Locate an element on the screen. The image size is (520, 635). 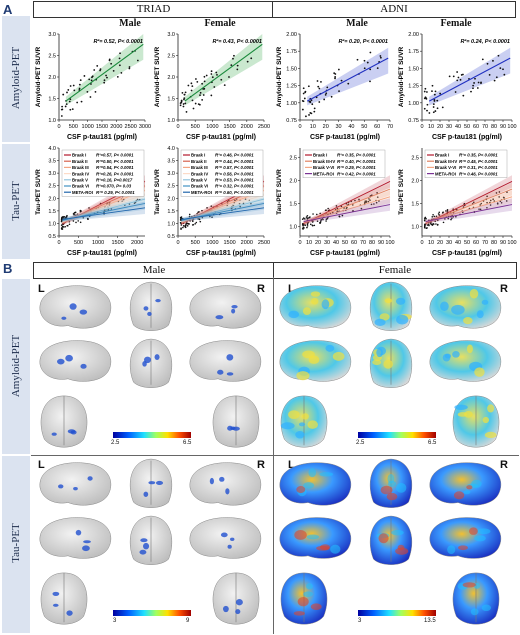
legend-stat: R²=0.54, P< 0.0001 is located at coordinates (115, 167).